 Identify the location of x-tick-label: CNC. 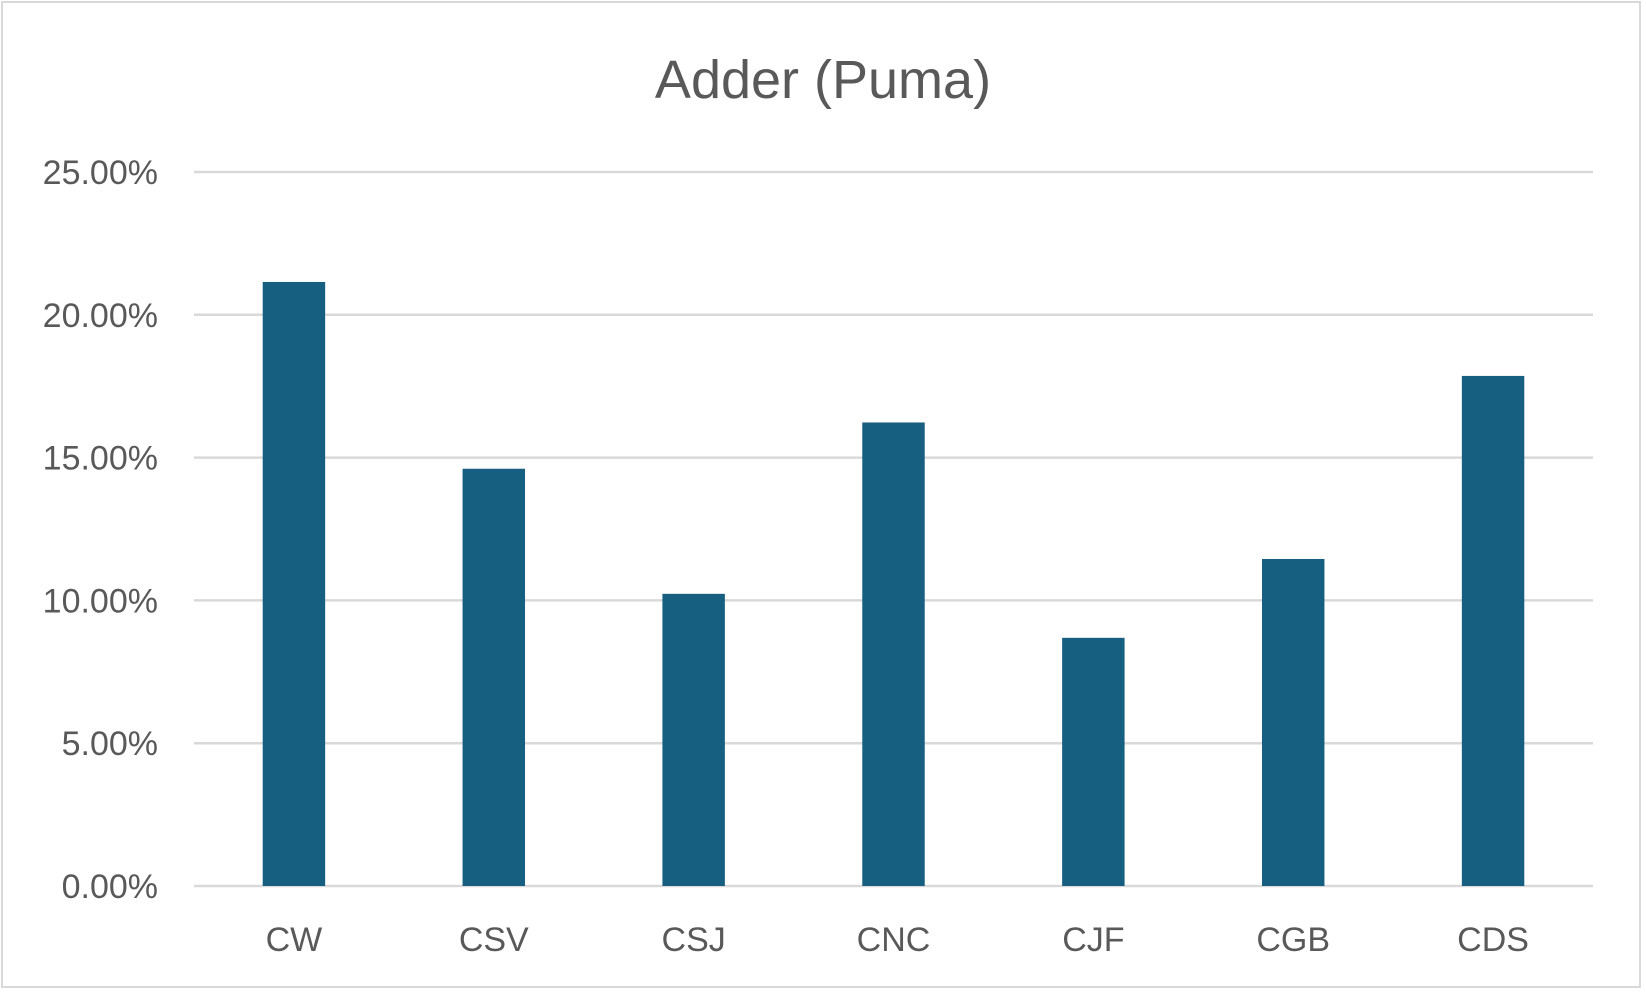
(894, 940).